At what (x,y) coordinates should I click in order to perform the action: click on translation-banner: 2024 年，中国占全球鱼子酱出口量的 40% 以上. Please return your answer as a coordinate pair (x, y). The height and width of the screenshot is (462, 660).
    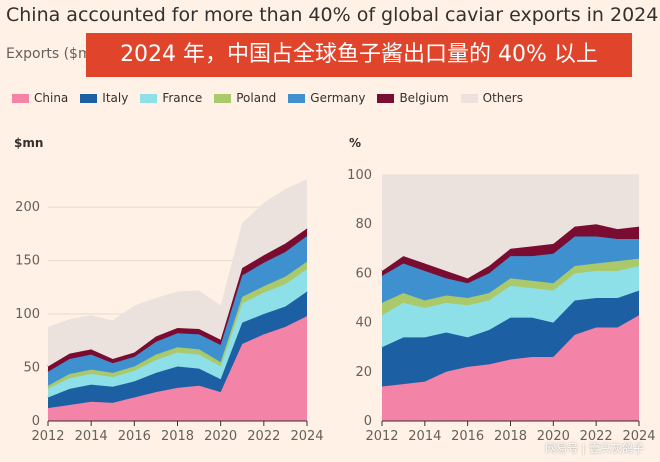
    Looking at the image, I should click on (359, 55).